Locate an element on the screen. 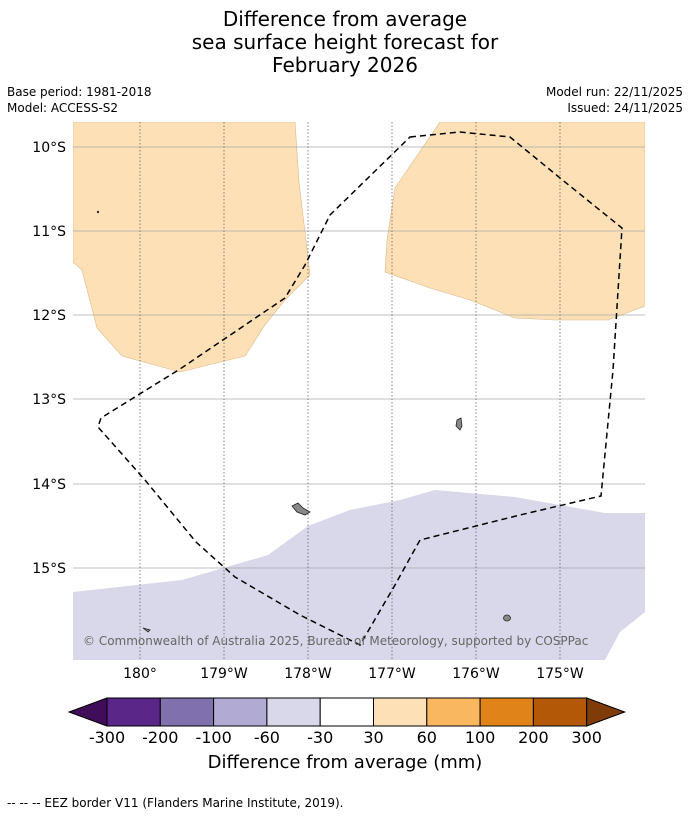 Image resolution: width=690 pixels, height=816 pixels. island-northwest is located at coordinates (98, 212).